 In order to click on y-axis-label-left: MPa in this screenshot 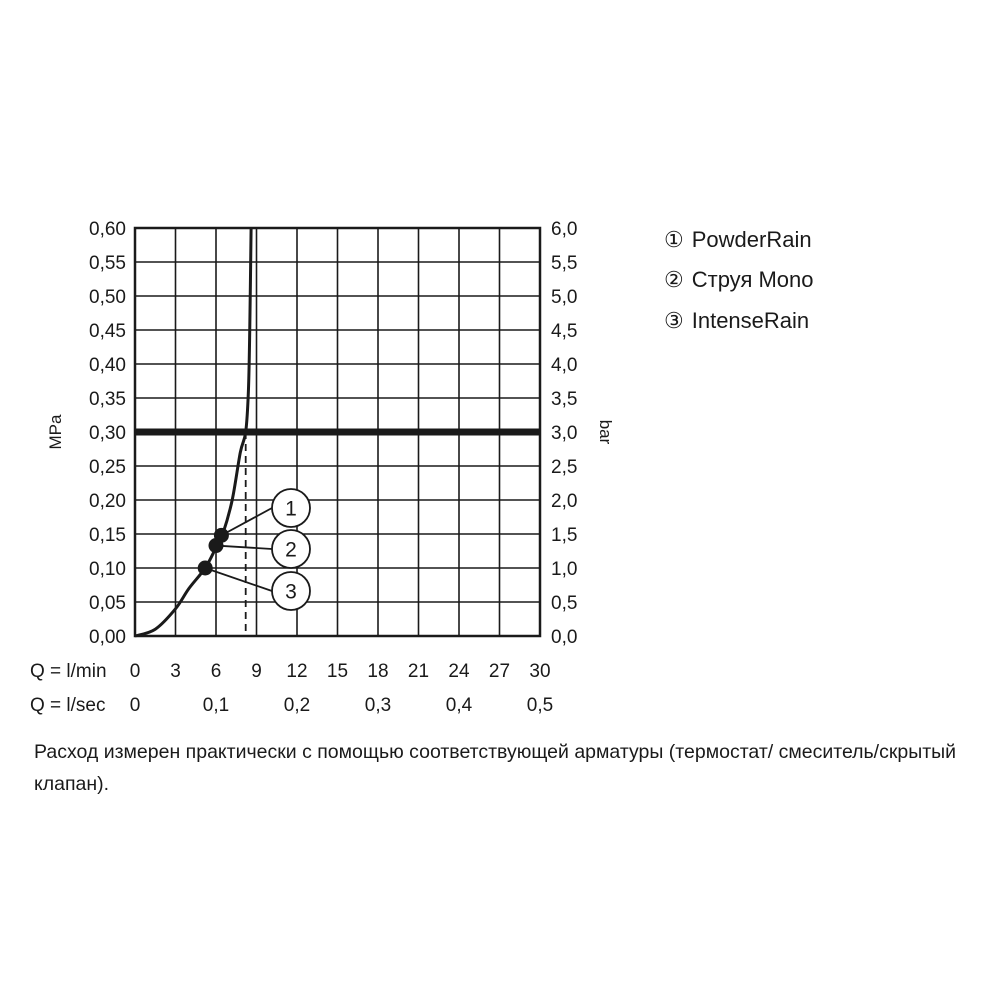, I will do `click(55, 432)`.